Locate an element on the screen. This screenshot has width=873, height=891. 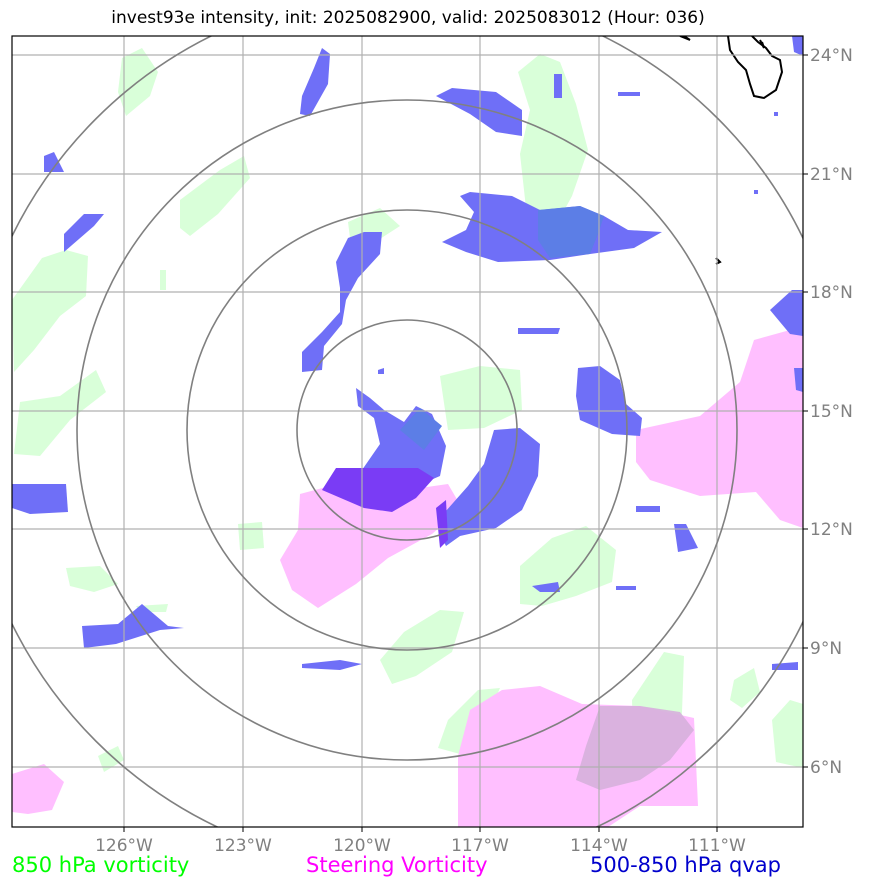
lon-tick-label: 111°W is located at coordinates (717, 846).